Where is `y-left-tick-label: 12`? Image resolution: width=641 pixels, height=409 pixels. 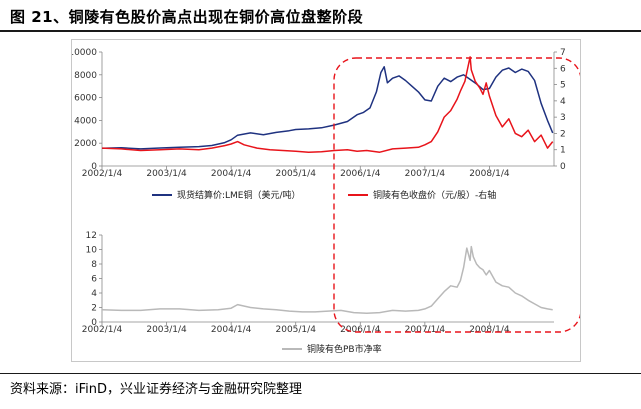 y-left-tick-label: 12 is located at coordinates (91, 236).